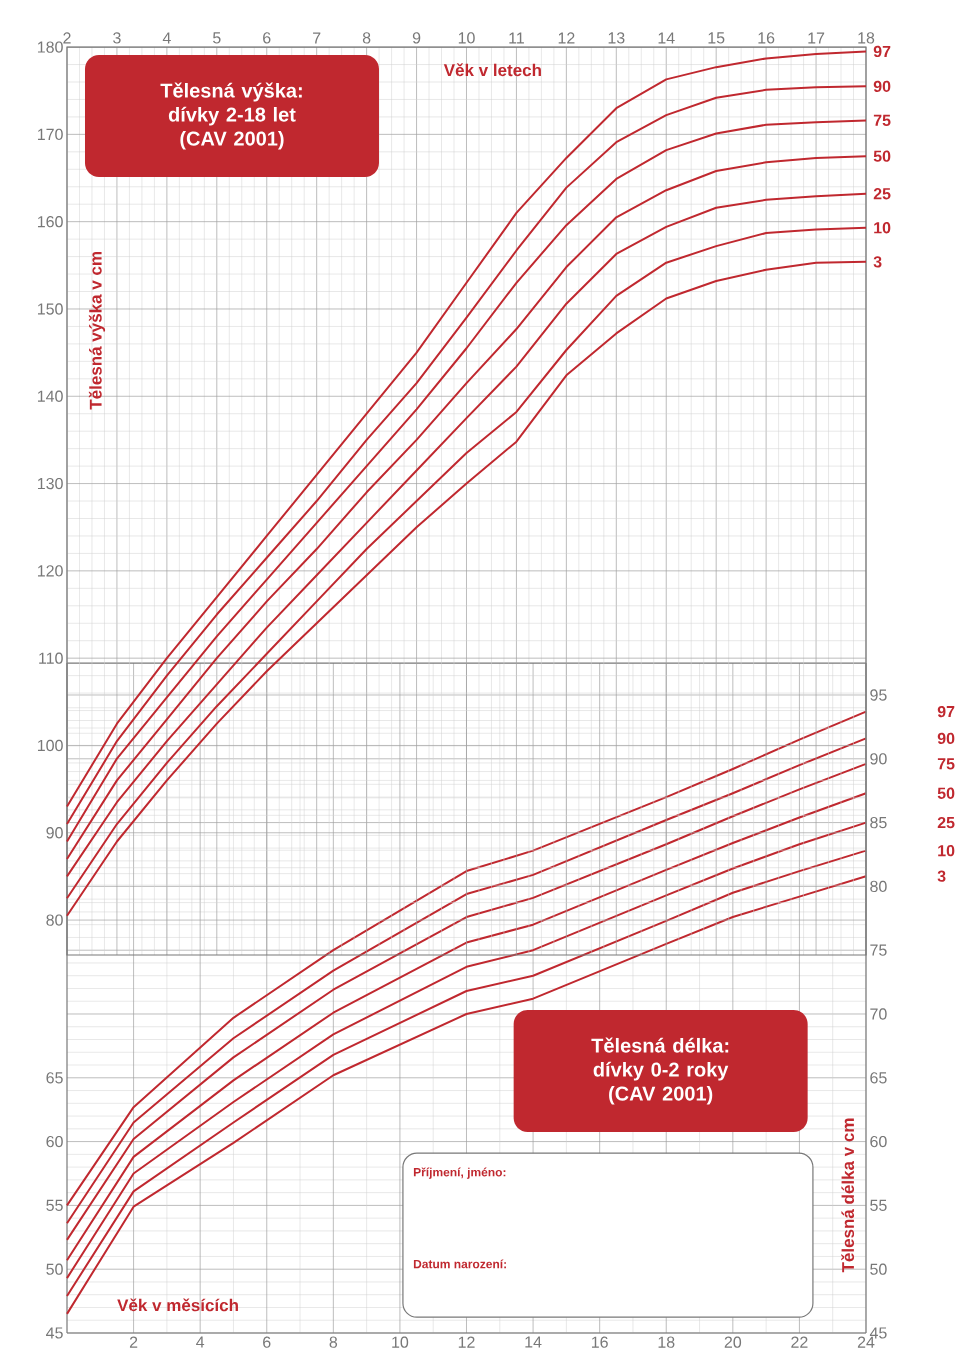 This screenshot has width=963, height=1362. I want to click on annotation: Datum narození:, so click(459, 1264).